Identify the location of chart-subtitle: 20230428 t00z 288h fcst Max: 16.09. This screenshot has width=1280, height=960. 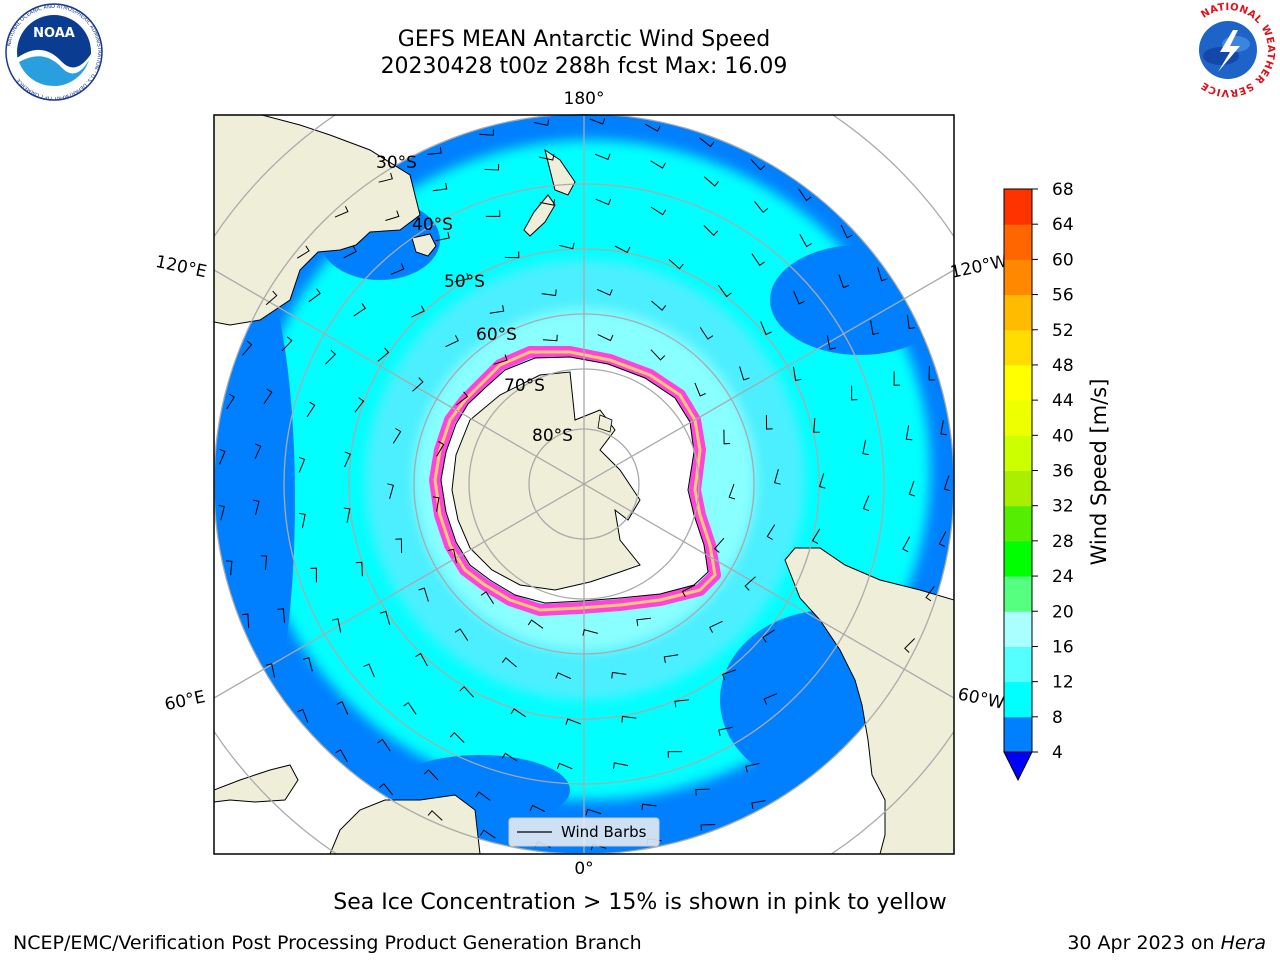
(584, 66).